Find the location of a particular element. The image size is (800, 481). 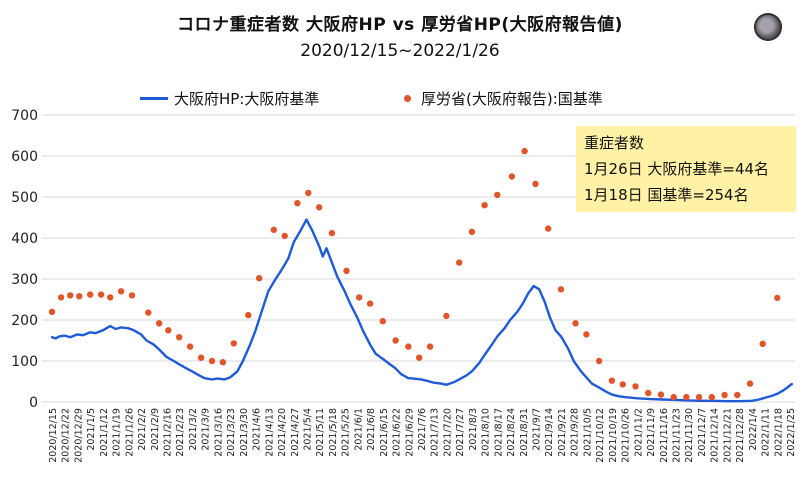

info-title: 重症者数 is located at coordinates (614, 143).